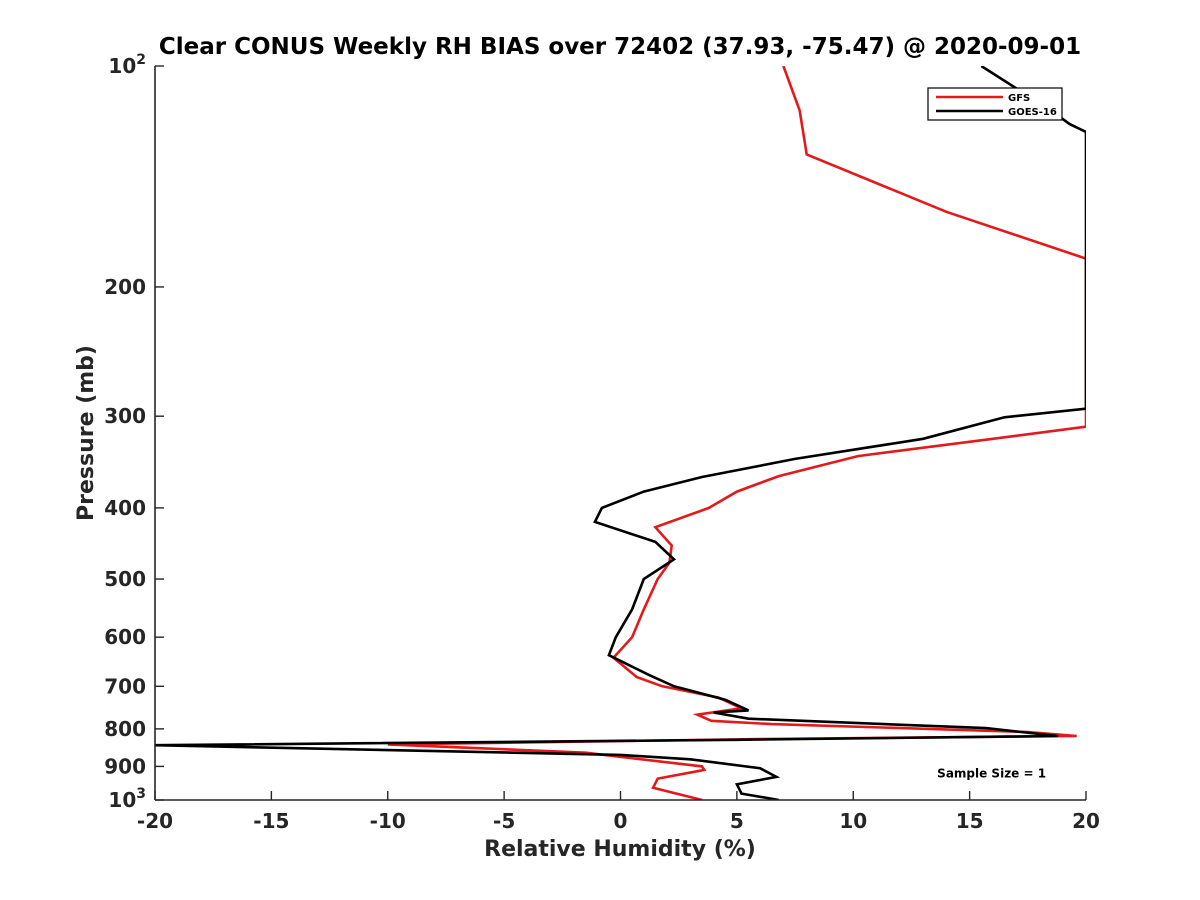 The width and height of the screenshot is (1200, 900). What do you see at coordinates (127, 799) in the screenshot?
I see `y-tick-label: 10³` at bounding box center [127, 799].